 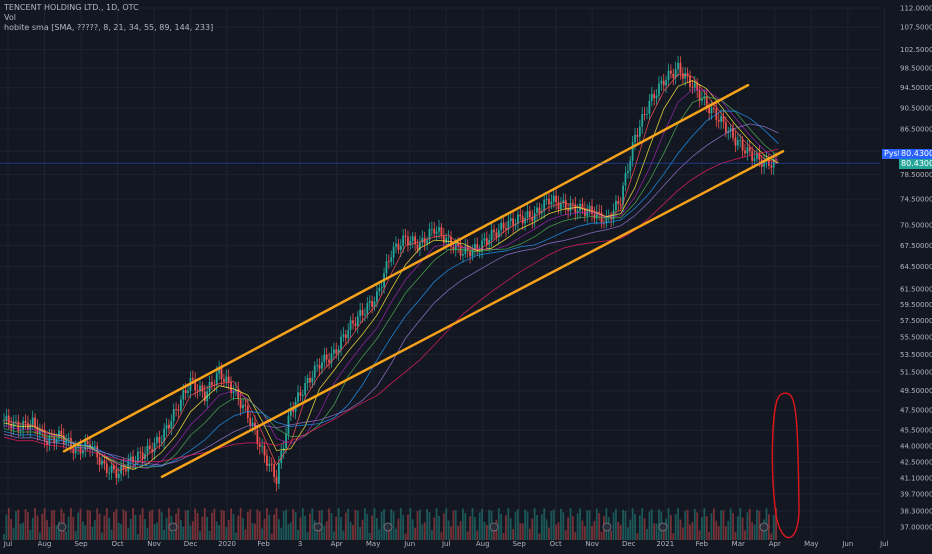 What do you see at coordinates (409, 544) in the screenshot?
I see `x-tick-label: Jun` at bounding box center [409, 544].